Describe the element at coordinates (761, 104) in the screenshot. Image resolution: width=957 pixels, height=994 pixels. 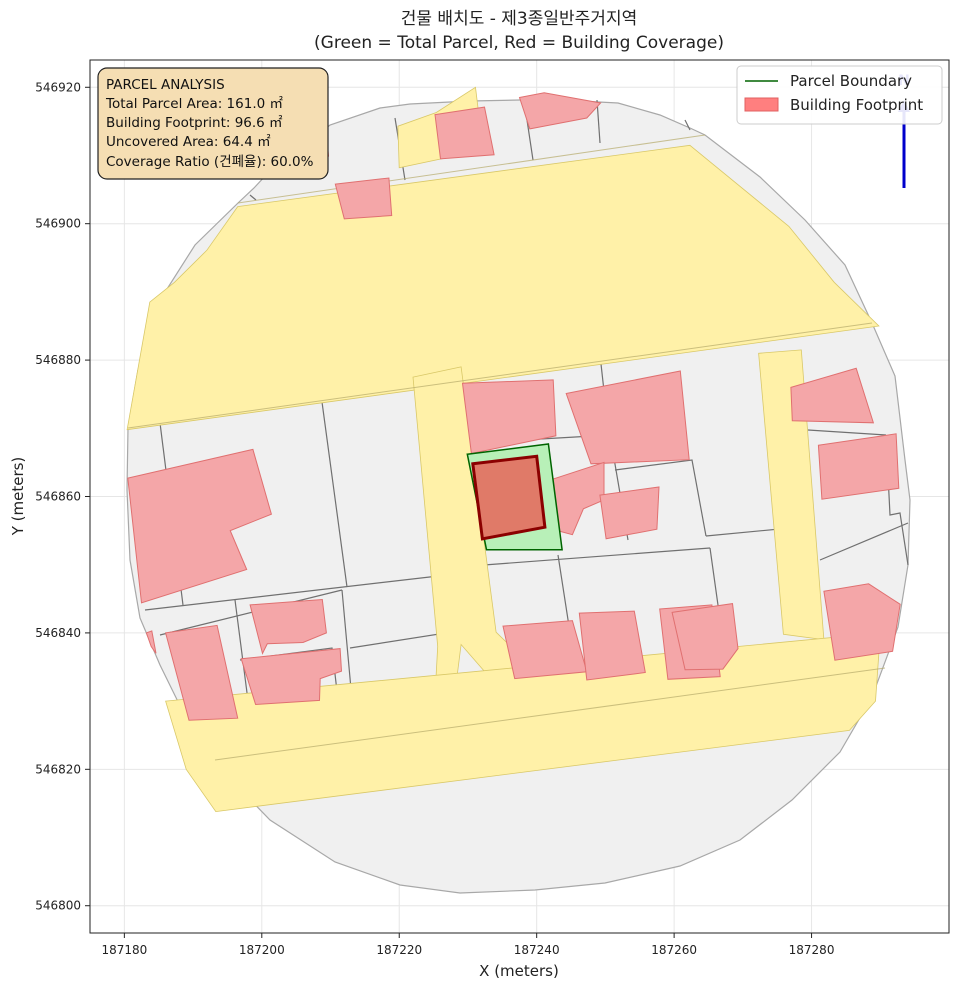
I see `legend-building-swatch` at that location.